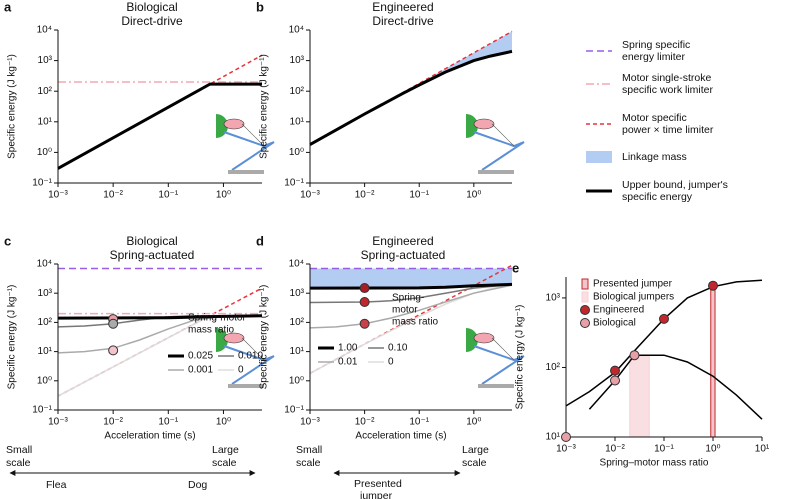 This screenshot has width=794, height=499. What do you see at coordinates (197, 485) in the screenshot?
I see `annotation: Dog` at bounding box center [197, 485].